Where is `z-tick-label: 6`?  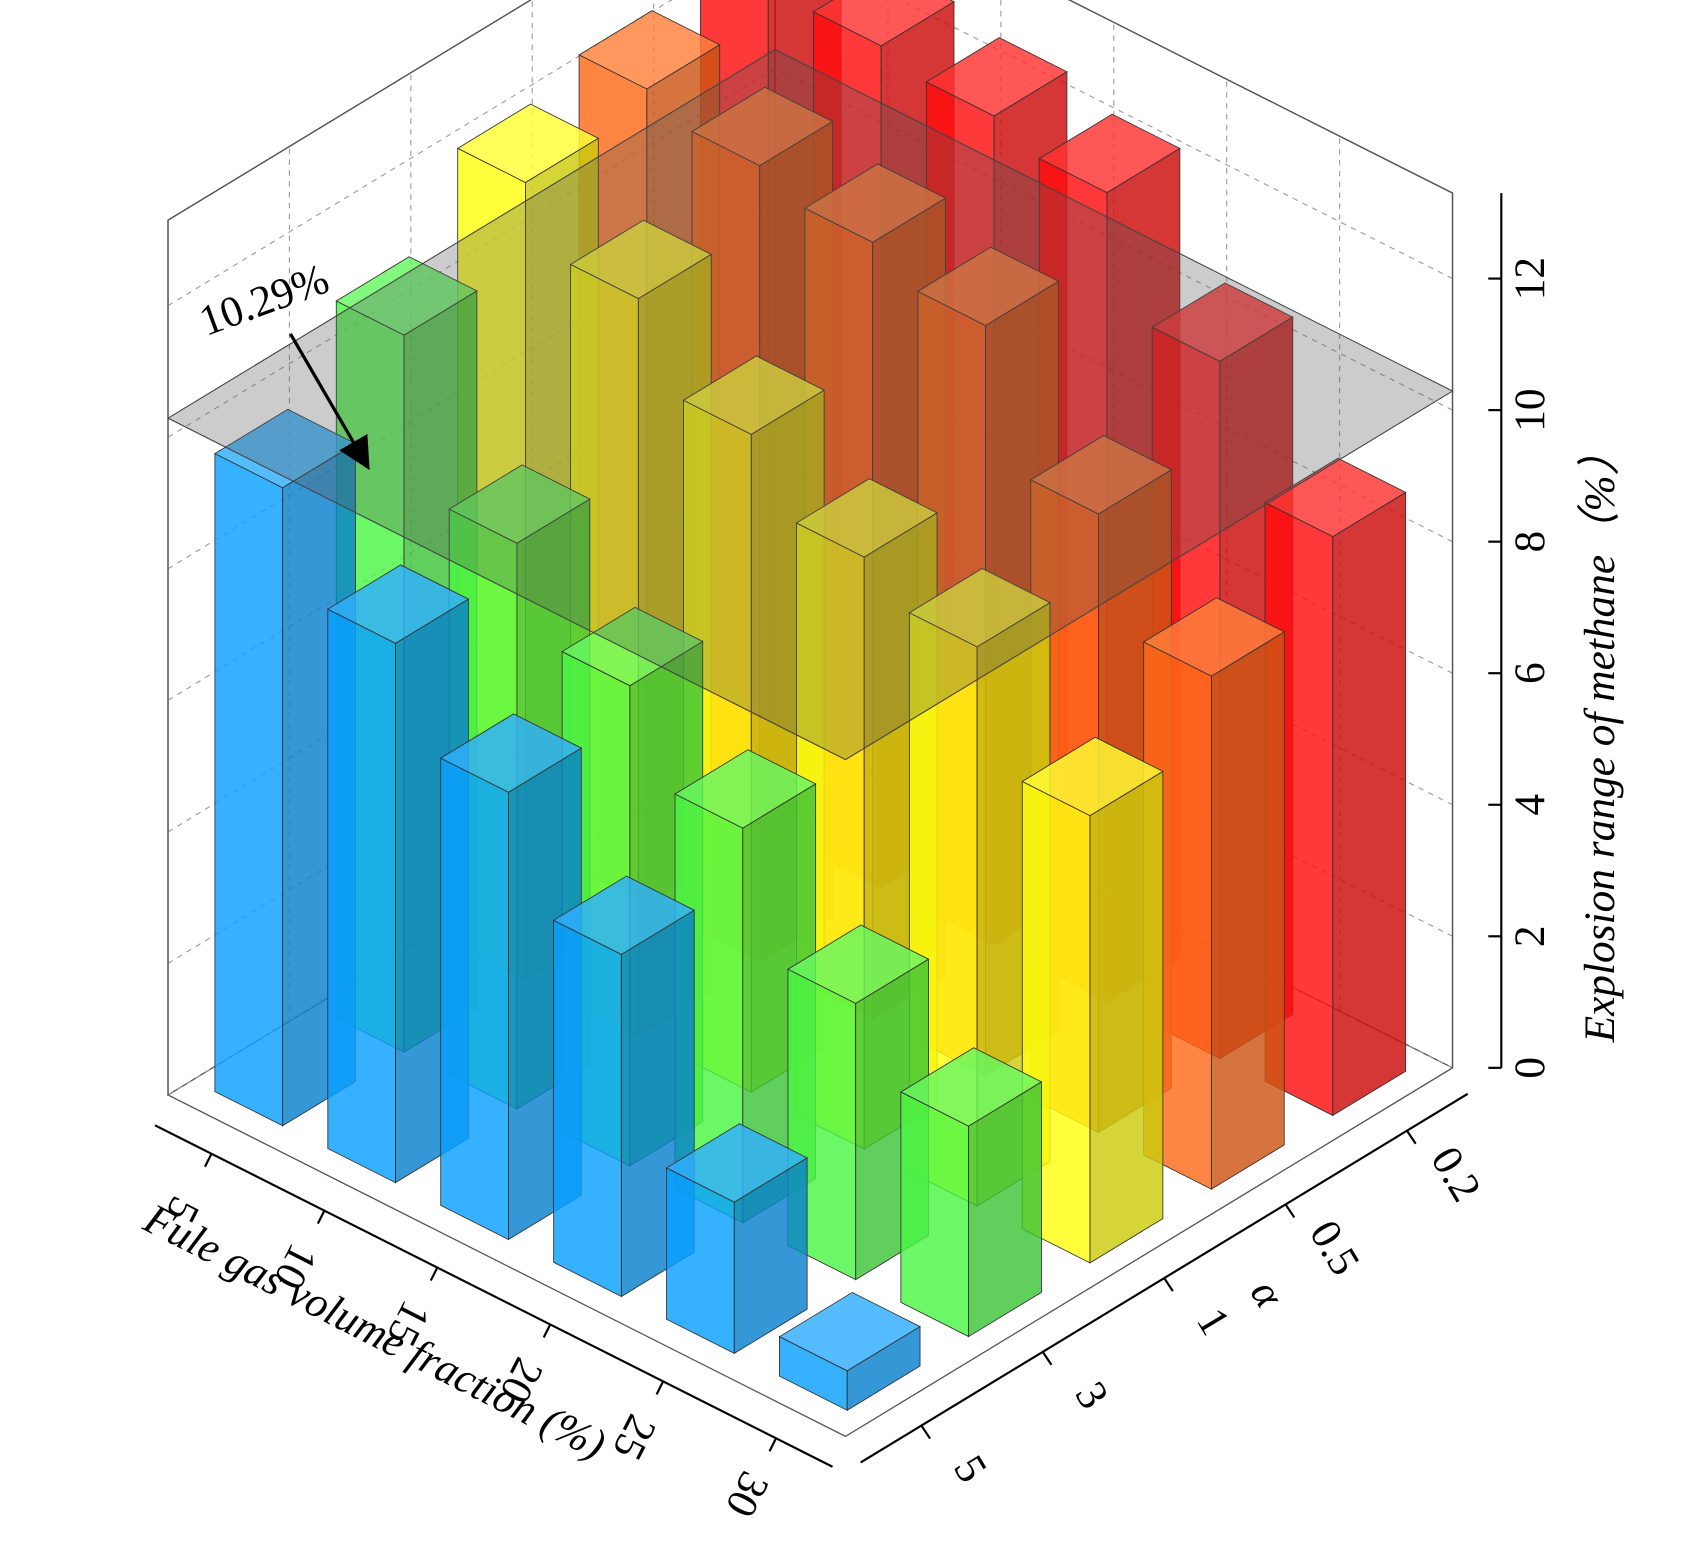 z-tick-label: 6 is located at coordinates (1530, 673).